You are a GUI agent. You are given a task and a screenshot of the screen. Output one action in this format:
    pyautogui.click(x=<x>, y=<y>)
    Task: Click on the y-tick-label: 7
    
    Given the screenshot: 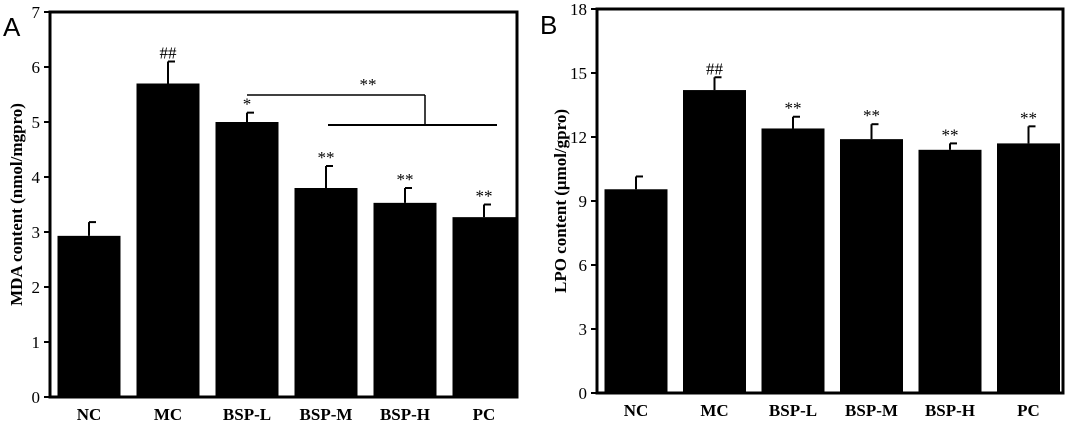 What is the action you would take?
    pyautogui.click(x=36, y=12)
    